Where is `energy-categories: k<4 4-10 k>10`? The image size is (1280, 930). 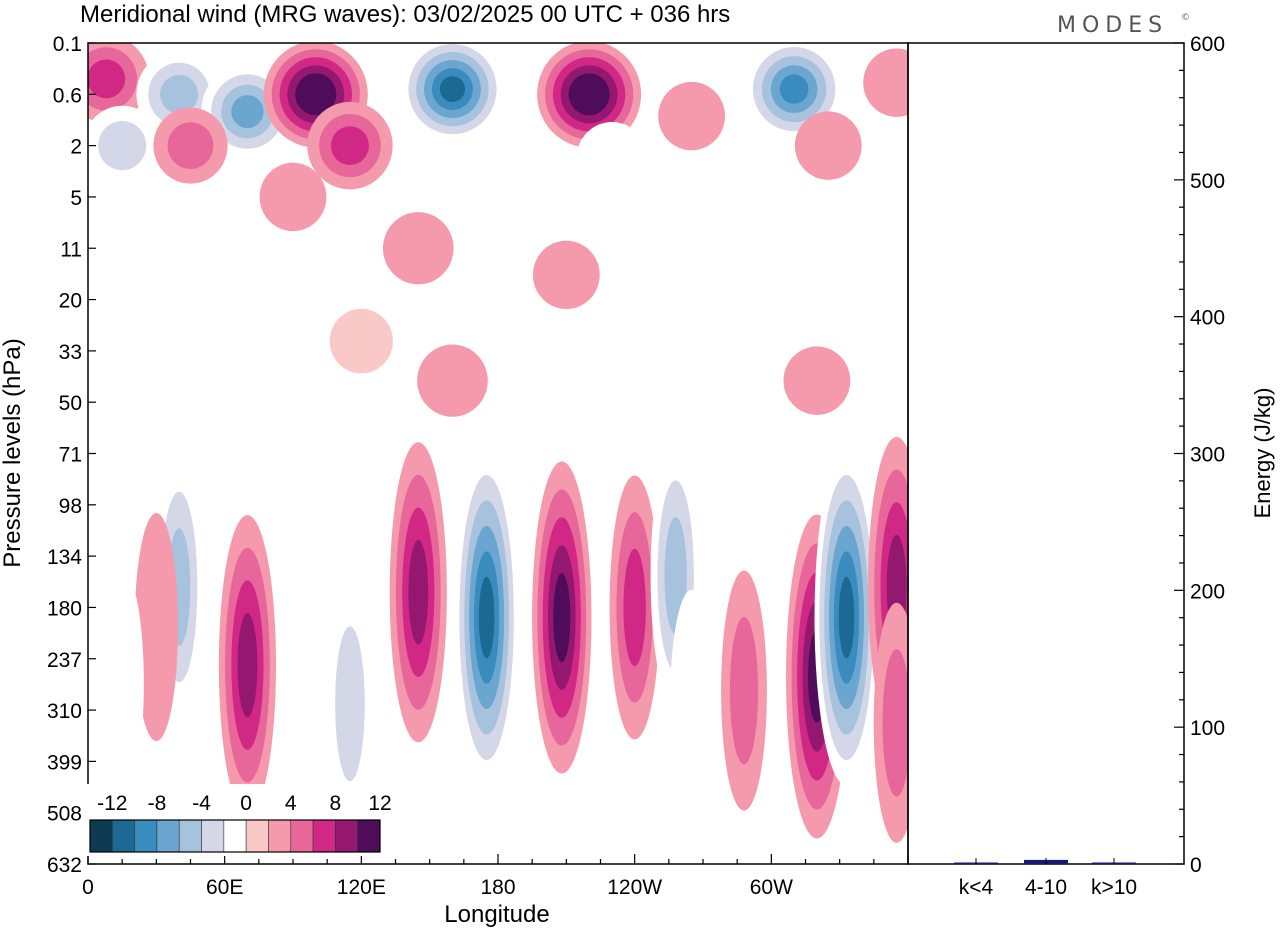 energy-categories: k<4 4-10 k>10 is located at coordinates (1048, 878).